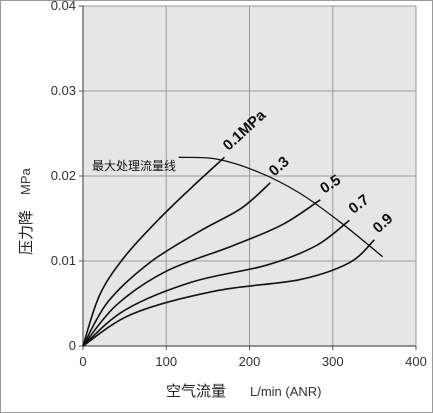 This screenshot has height=413, width=433. I want to click on y-tick-label: 0.01, so click(63, 260).